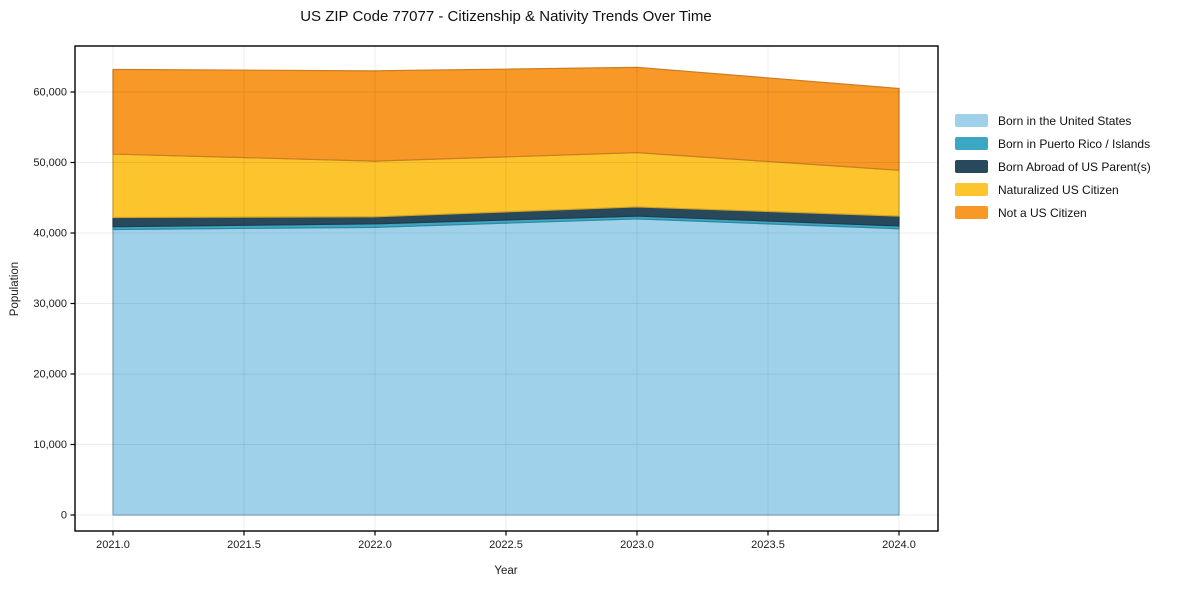 The image size is (1189, 590). I want to click on legend-label: Not a US Citizen, so click(1042, 212).